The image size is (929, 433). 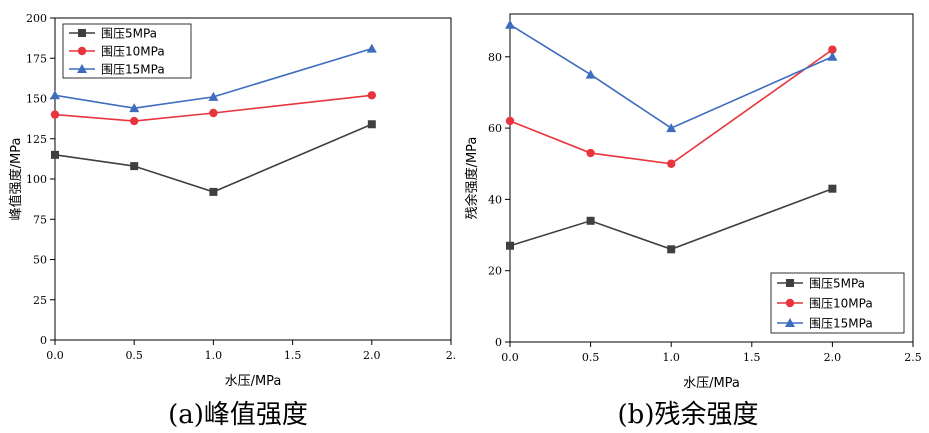 What do you see at coordinates (40, 219) in the screenshot?
I see `y-tick-label: 75` at bounding box center [40, 219].